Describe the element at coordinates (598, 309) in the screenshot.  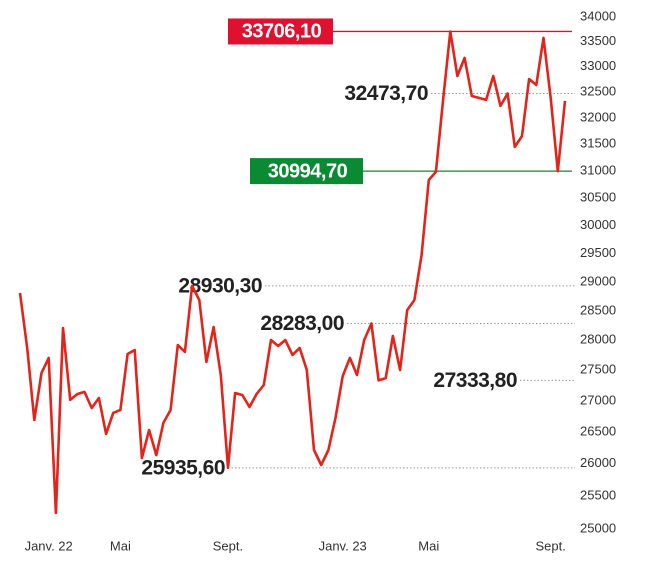
I see `y-tick-label: 28500` at that location.